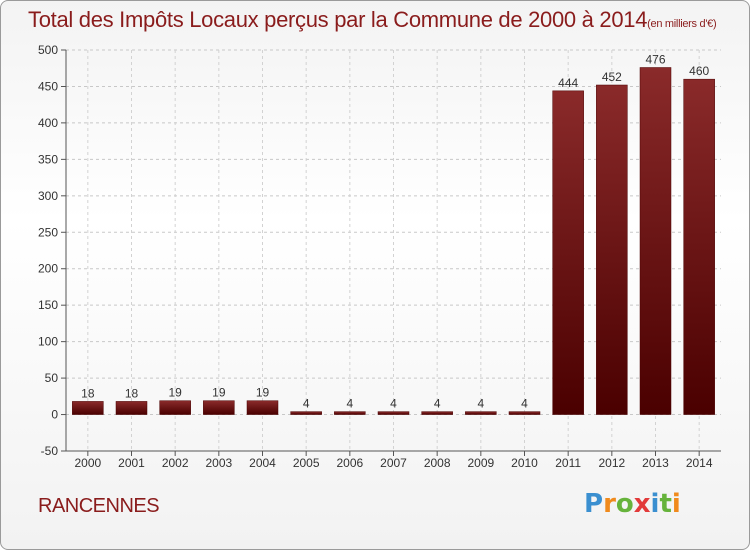  Describe the element at coordinates (524, 463) in the screenshot. I see `x-tick-label: 2010` at that location.